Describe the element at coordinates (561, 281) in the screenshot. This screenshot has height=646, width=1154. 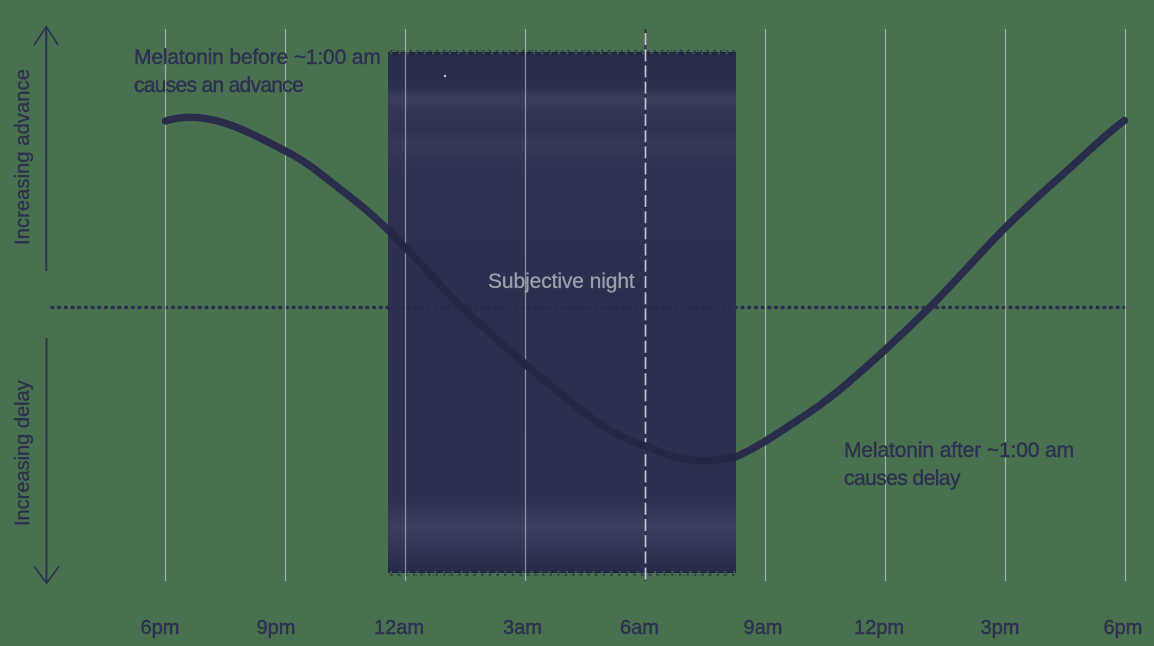
I see `svg-text: Subjective night` at that location.